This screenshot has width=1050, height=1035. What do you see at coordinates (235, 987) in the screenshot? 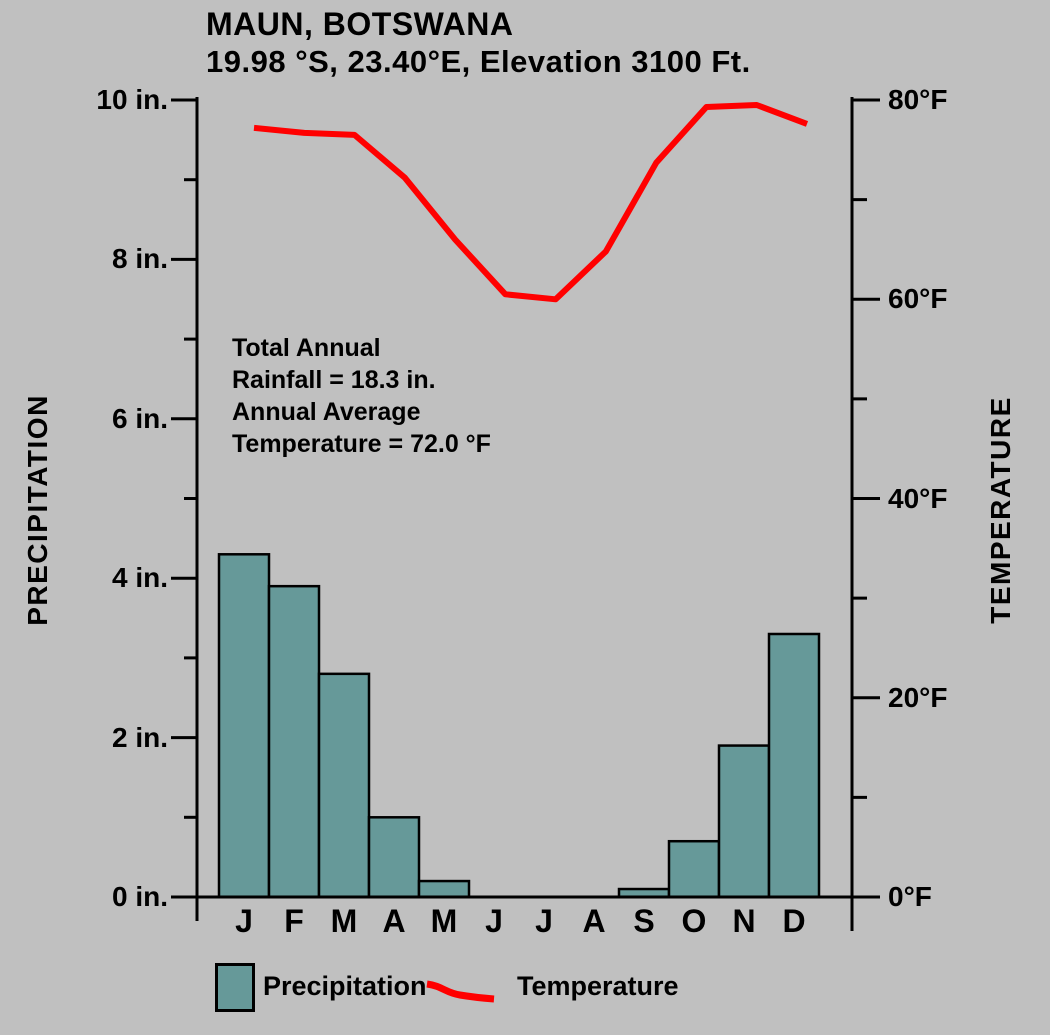
I see `precipitation-swatch` at bounding box center [235, 987].